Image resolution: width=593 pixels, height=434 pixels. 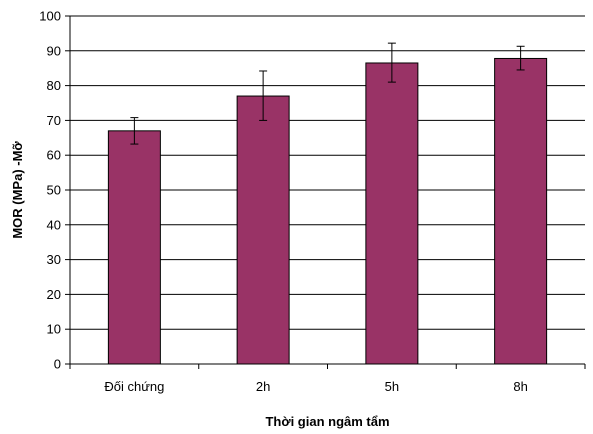 What do you see at coordinates (54, 224) in the screenshot?
I see `y-tick-label: 40` at bounding box center [54, 224].